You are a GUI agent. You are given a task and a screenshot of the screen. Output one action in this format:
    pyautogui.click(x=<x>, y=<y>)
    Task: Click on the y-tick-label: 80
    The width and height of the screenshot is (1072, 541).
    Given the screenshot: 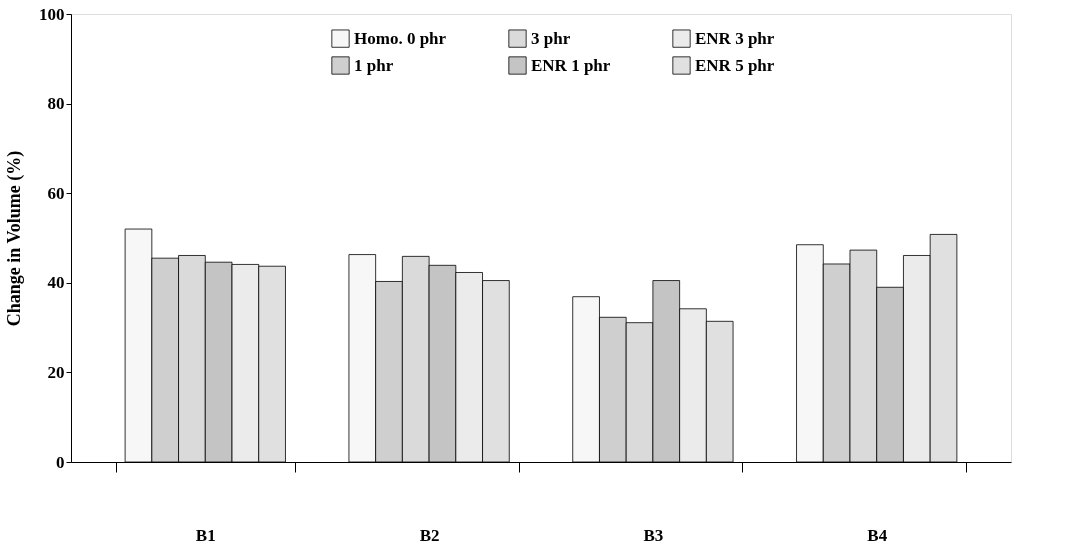 What is the action you would take?
    pyautogui.click(x=56, y=104)
    